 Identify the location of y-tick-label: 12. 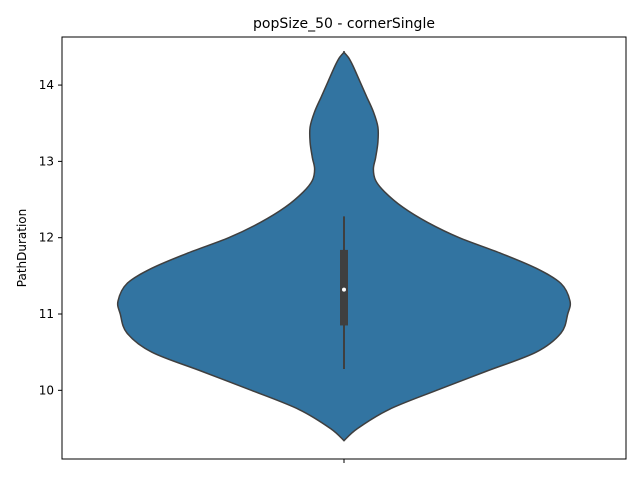
(46, 238).